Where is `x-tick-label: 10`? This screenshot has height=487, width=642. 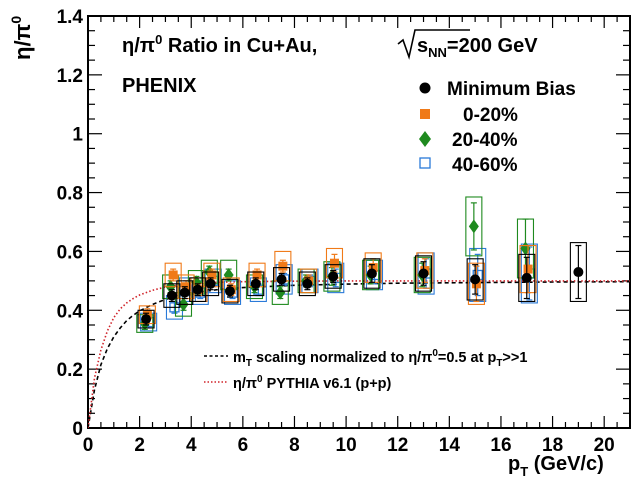
x-tick-label: 10 is located at coordinates (346, 445).